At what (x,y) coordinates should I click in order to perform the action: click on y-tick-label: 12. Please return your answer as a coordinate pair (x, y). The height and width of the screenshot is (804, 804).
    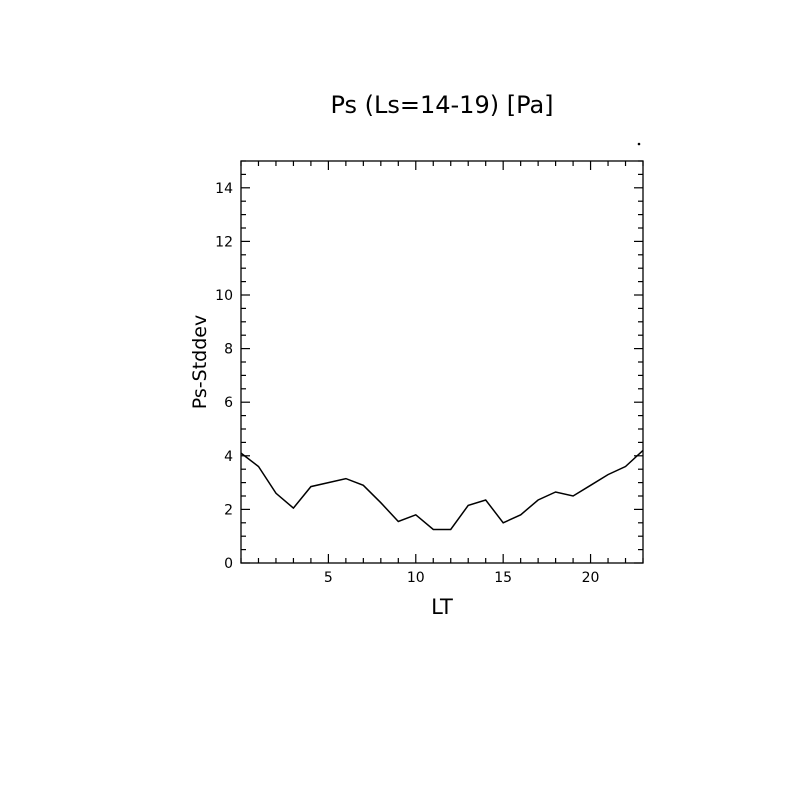
    Looking at the image, I should click on (224, 242).